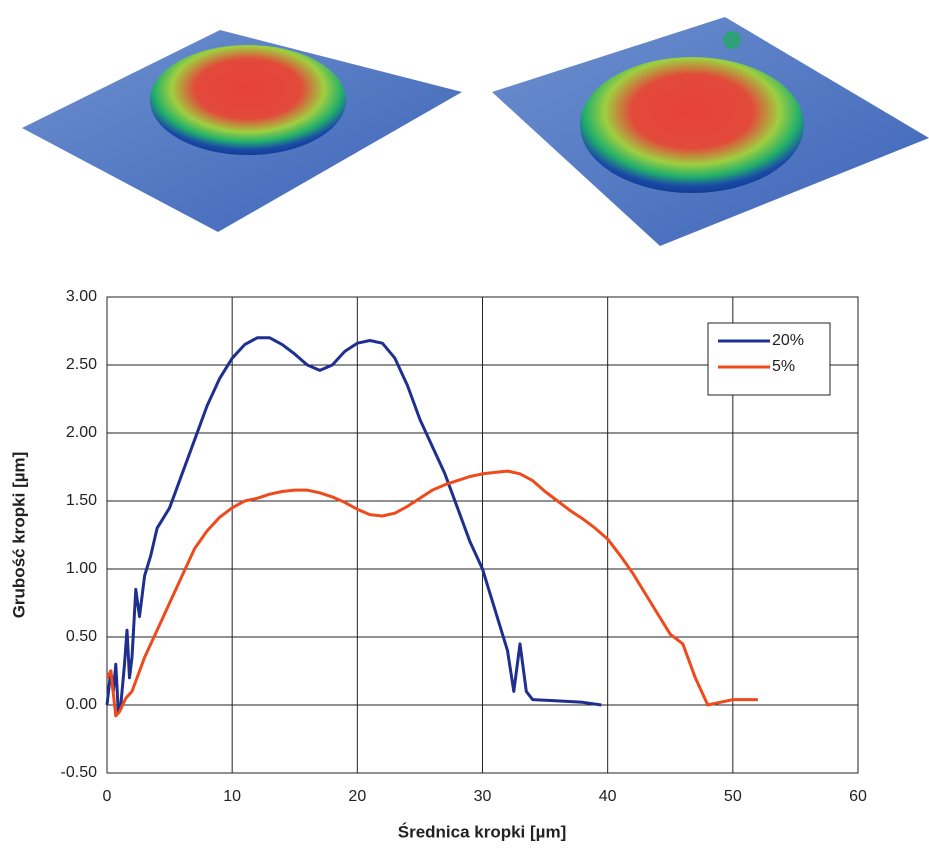  What do you see at coordinates (81, 432) in the screenshot?
I see `y-tick-label: 2.00` at bounding box center [81, 432].